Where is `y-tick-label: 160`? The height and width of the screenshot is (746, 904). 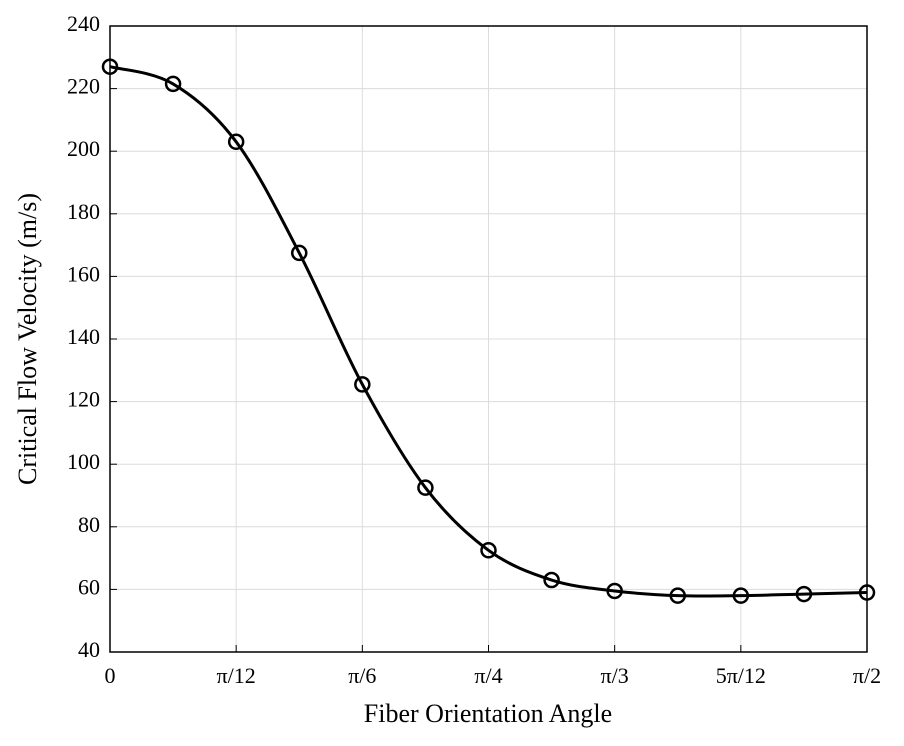 y-tick-label: 160 is located at coordinates (83, 273).